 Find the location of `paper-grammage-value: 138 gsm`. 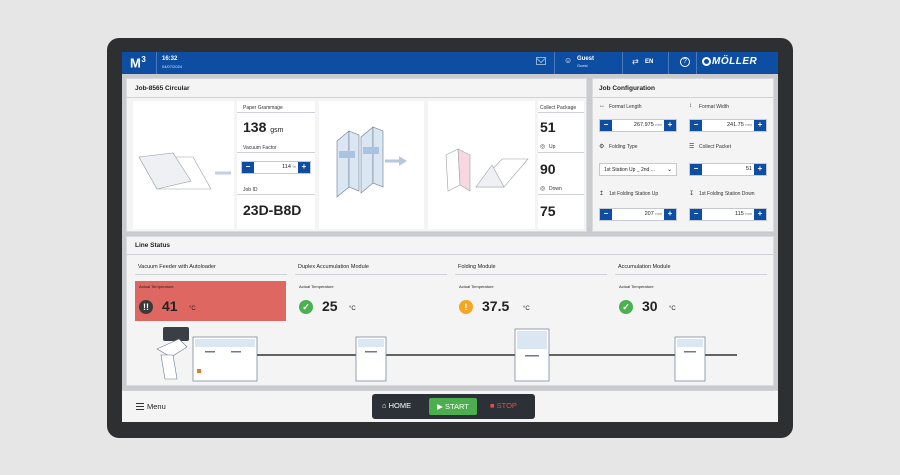

paper-grammage-value: 138 gsm is located at coordinates (263, 127).